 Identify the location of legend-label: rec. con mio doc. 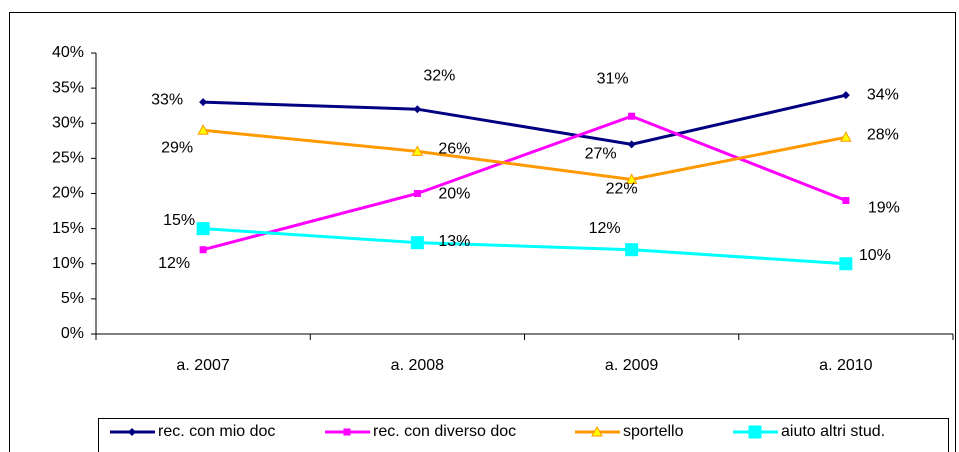
(216, 431).